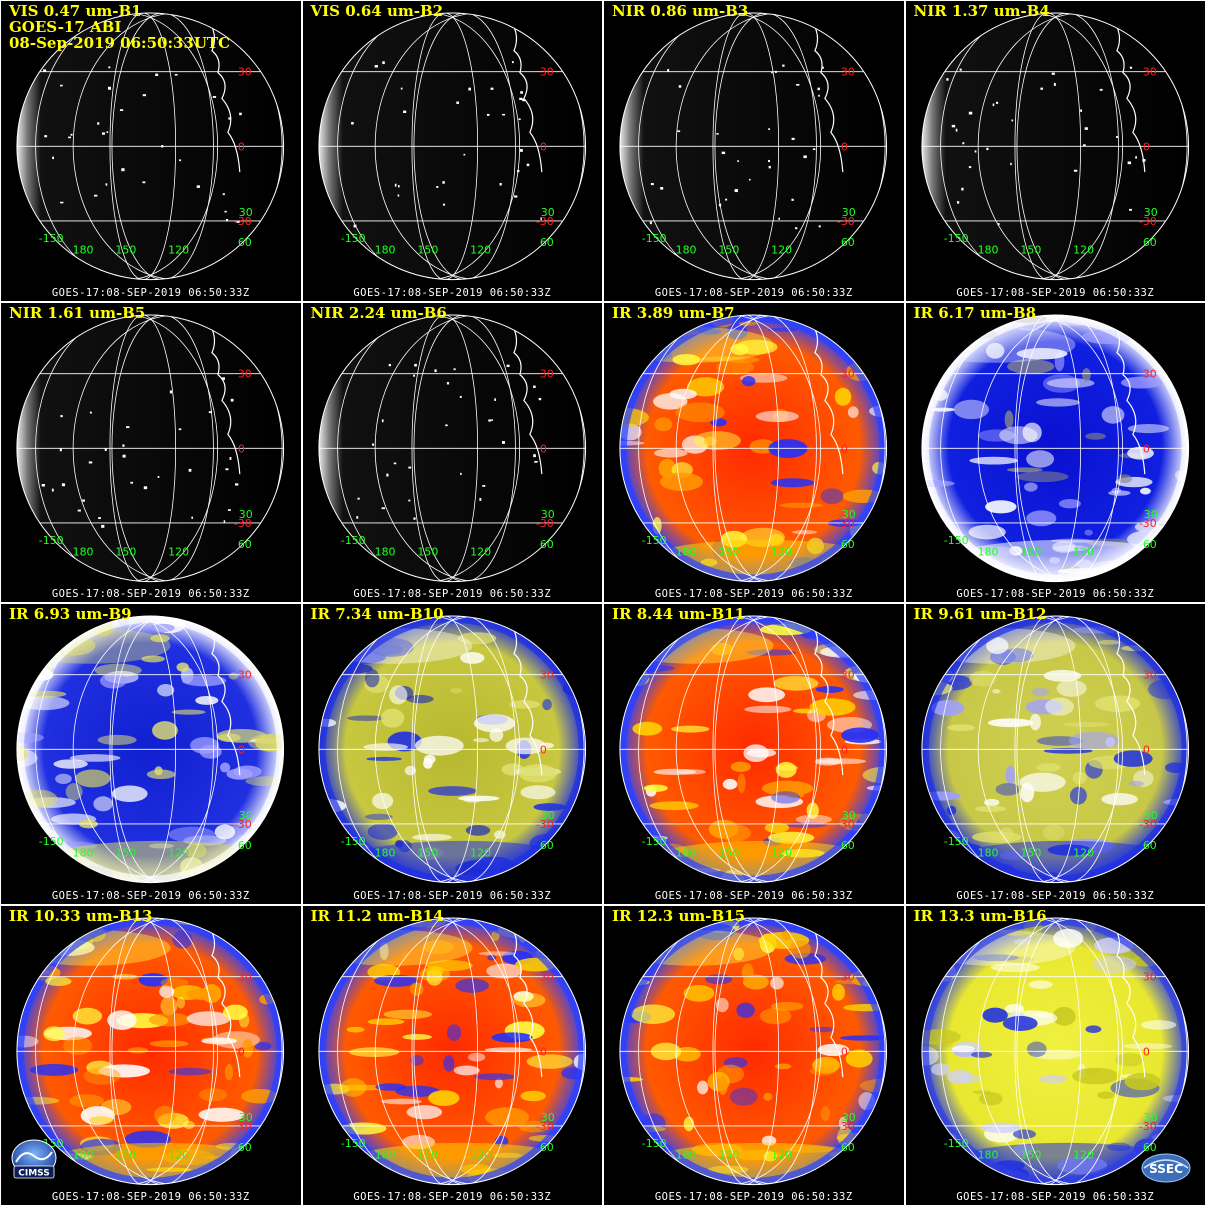 The image size is (1206, 1206). Describe the element at coordinates (77, 312) in the screenshot. I see `band-label-text: NIR 1.61 um-B5` at that location.